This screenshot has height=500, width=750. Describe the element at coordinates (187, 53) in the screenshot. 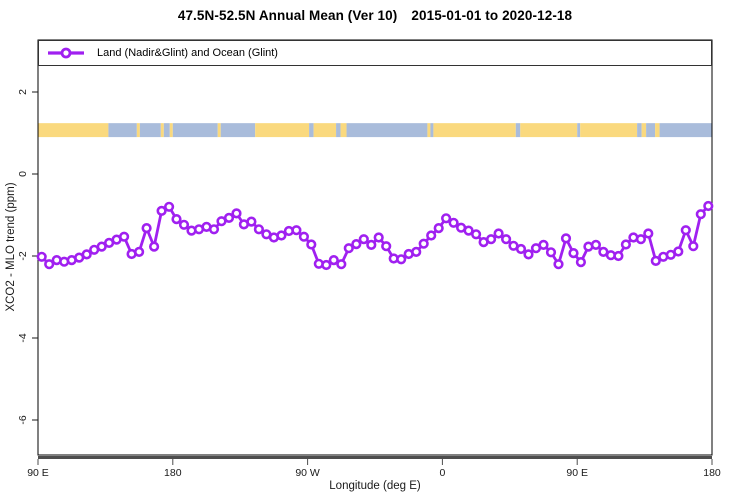

I see `legend-label: Land (Nadir&Glint) and Ocean (Glint)` at that location.